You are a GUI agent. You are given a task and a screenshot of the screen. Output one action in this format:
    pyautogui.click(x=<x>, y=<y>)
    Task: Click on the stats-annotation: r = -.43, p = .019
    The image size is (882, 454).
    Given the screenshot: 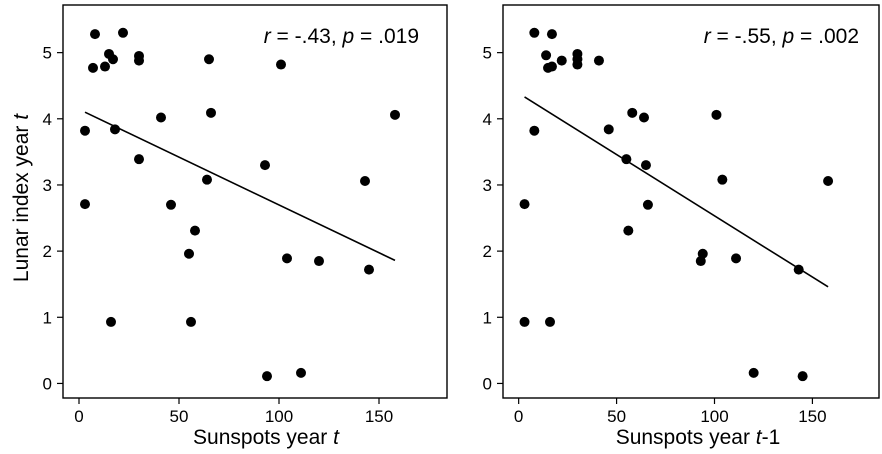 What is the action you would take?
    pyautogui.click(x=341, y=36)
    